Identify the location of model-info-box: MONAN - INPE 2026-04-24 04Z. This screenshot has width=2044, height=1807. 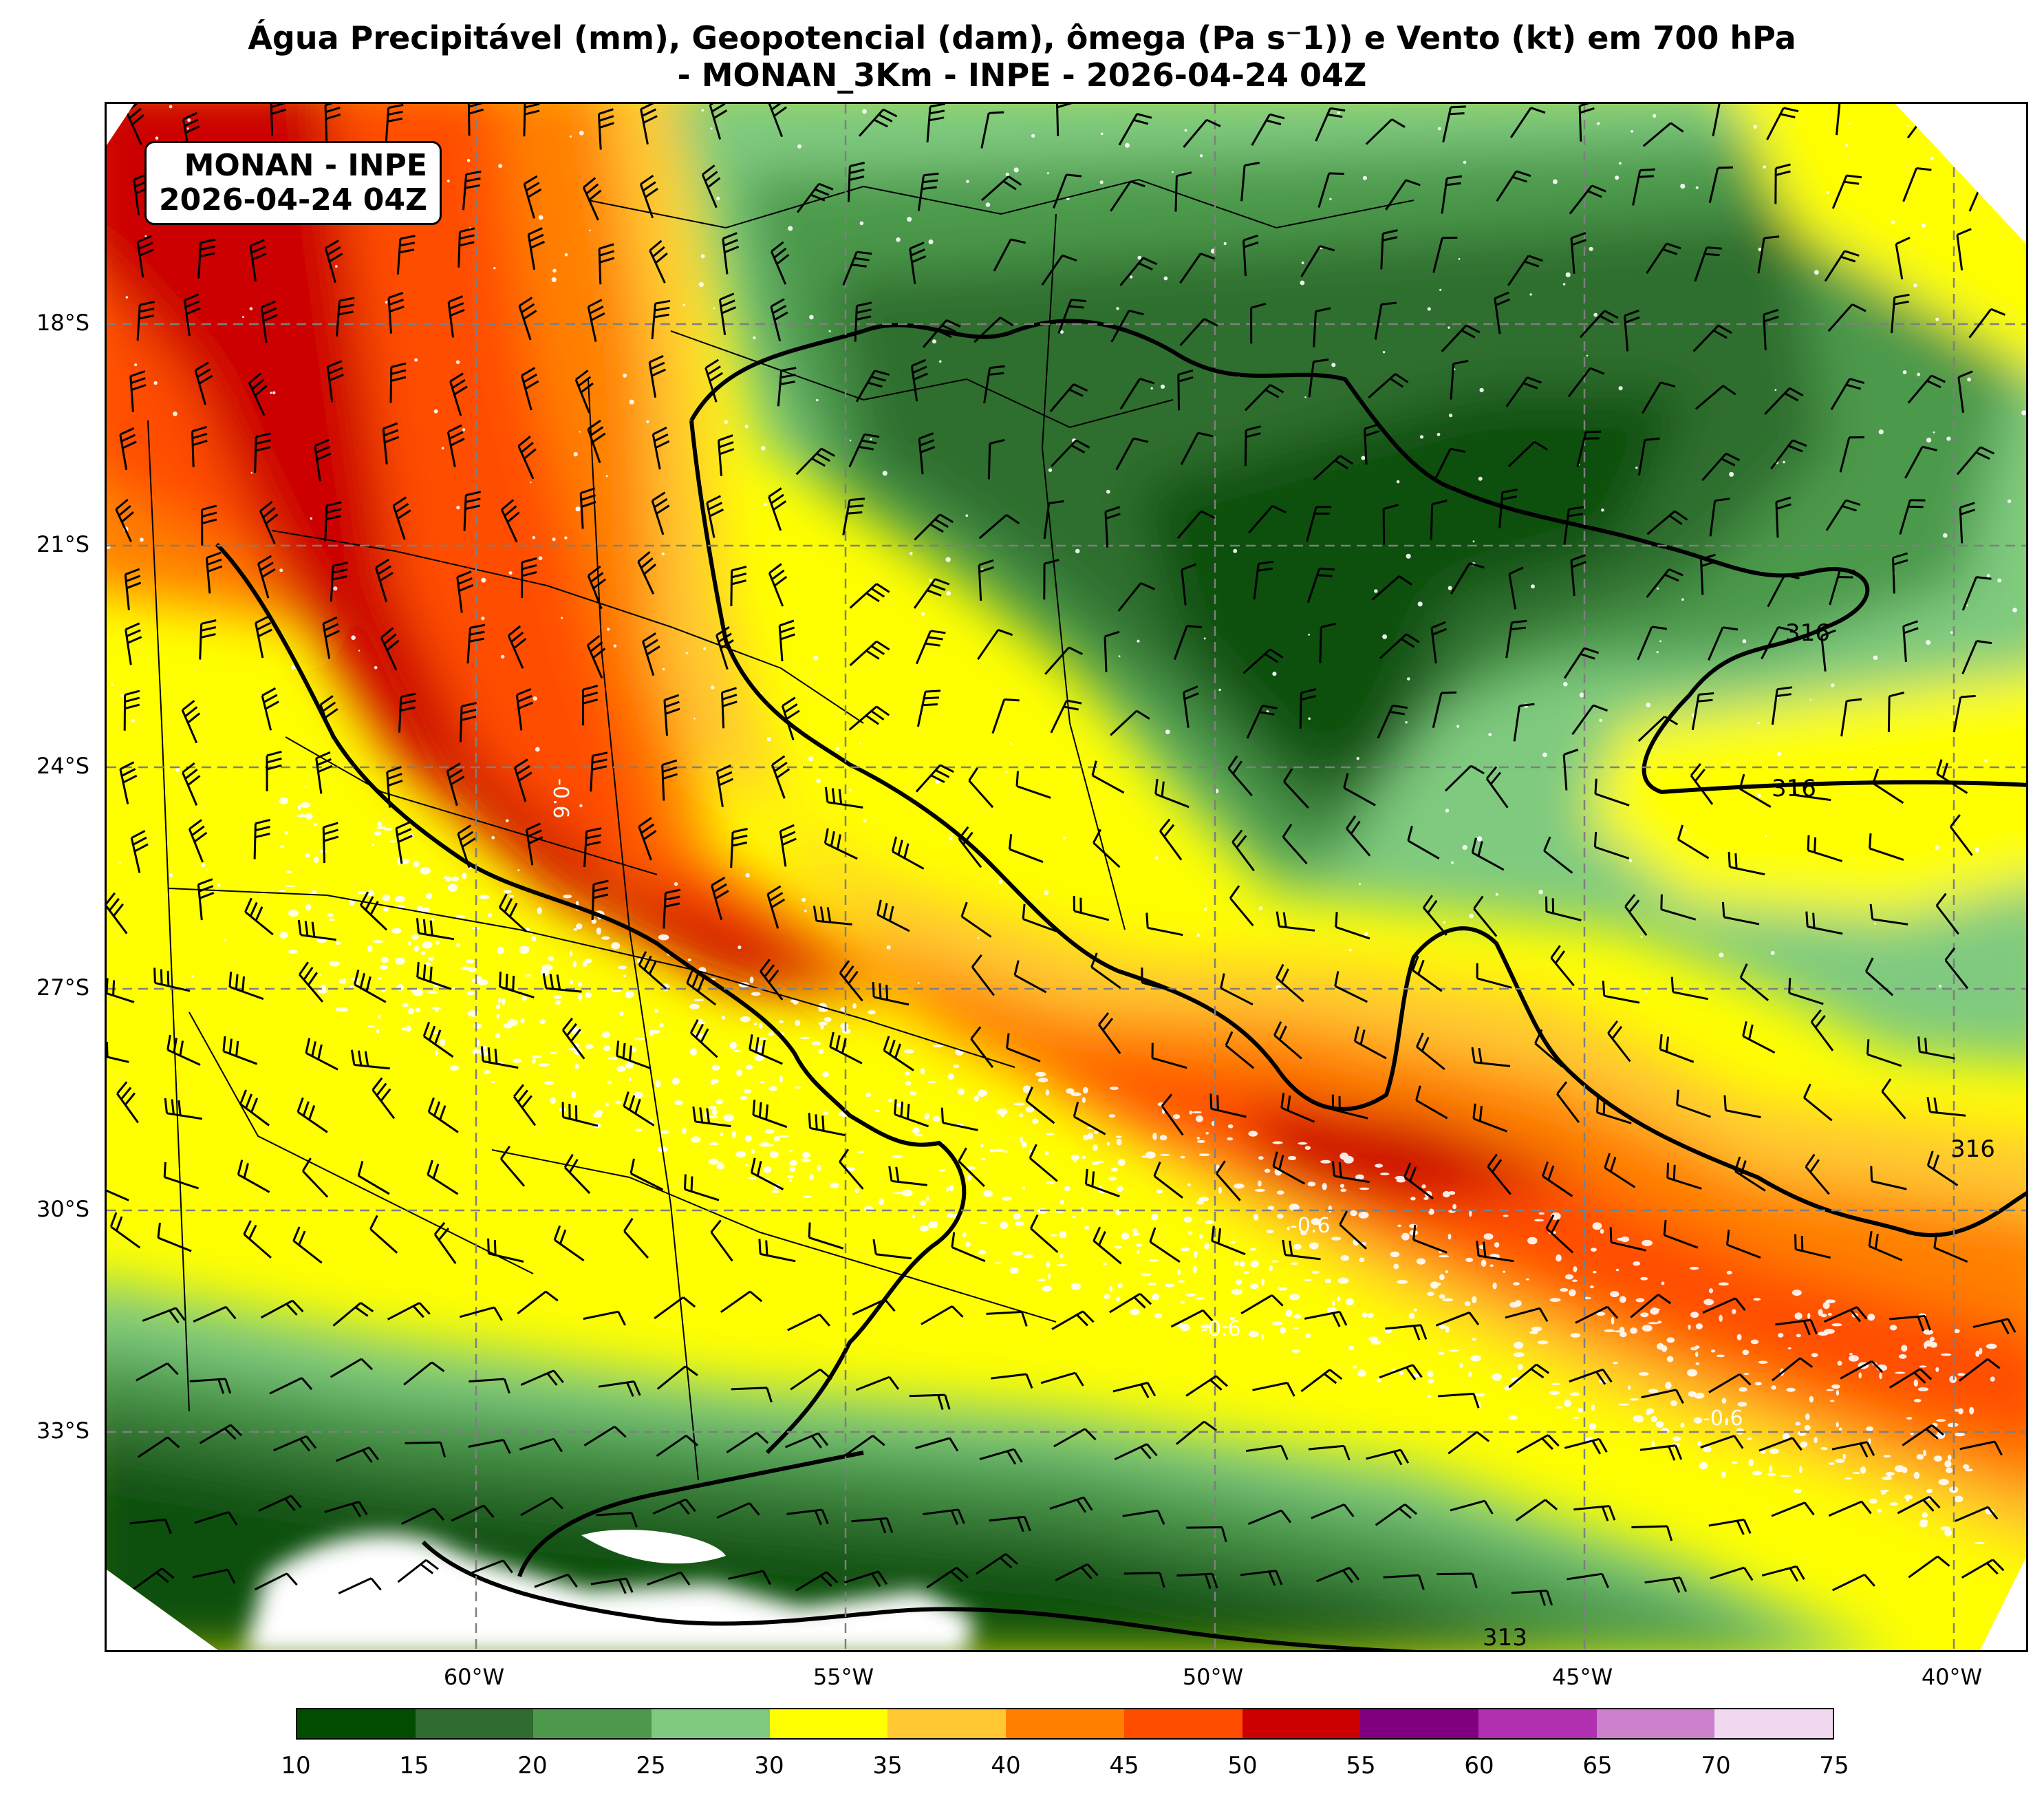
(293, 183).